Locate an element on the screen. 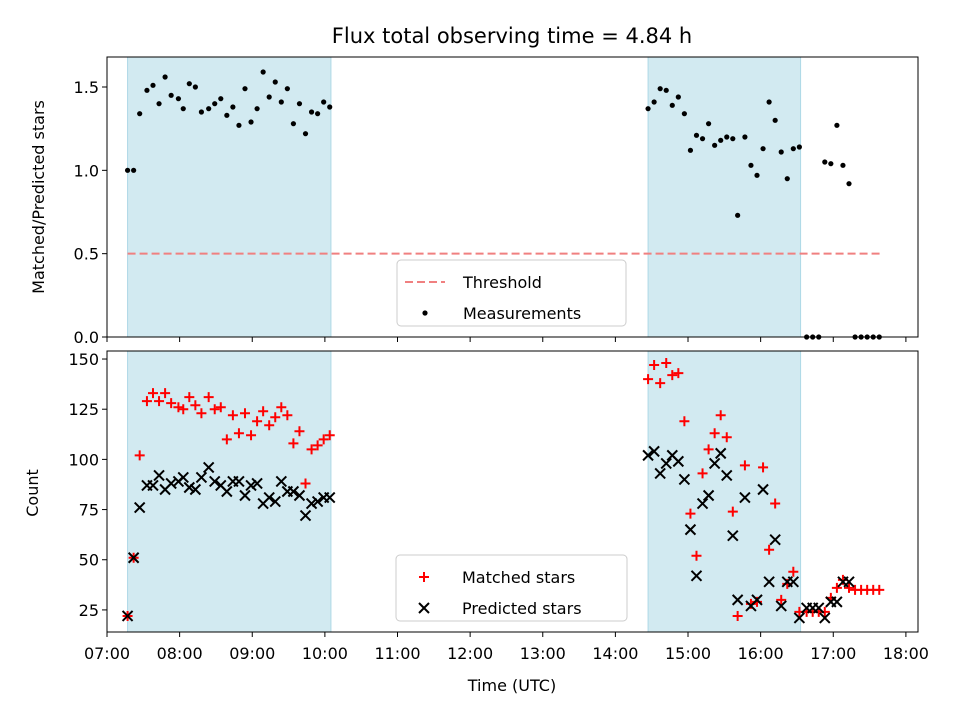  x-tick-label: 16:00 is located at coordinates (761, 653).